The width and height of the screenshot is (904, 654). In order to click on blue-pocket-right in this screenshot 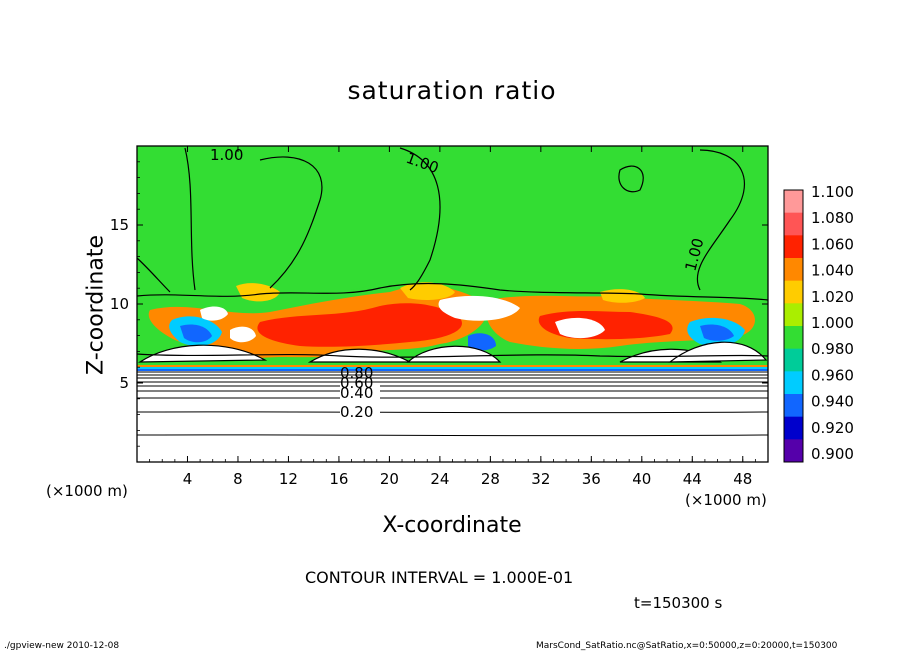, I will do `click(717, 332)`.